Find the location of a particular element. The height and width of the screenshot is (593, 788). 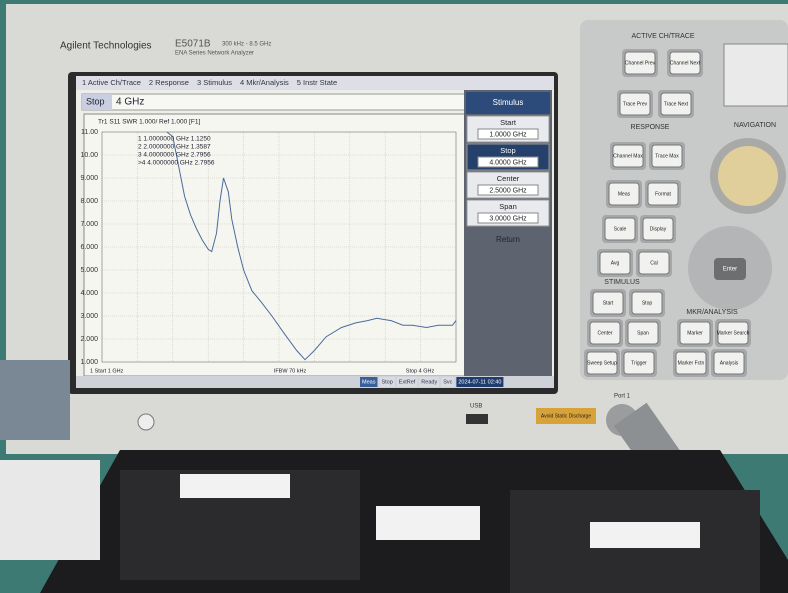

status-item: Stop is located at coordinates (386, 382).